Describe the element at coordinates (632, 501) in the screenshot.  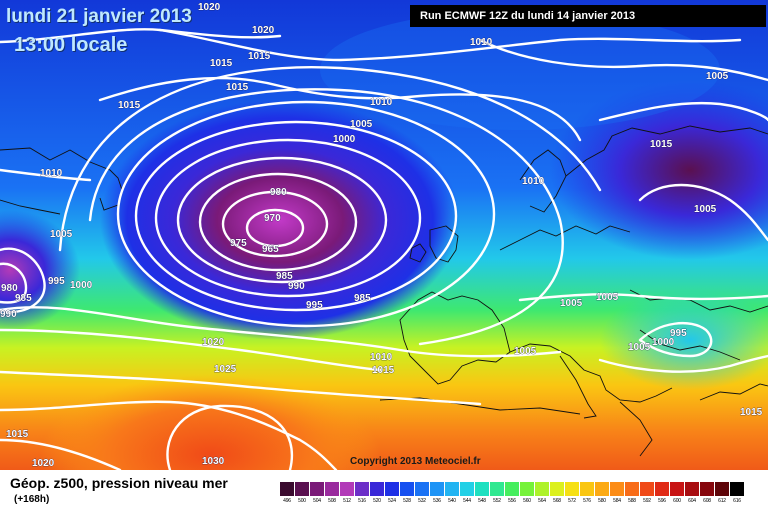
I see `scale-label: 588` at that location.